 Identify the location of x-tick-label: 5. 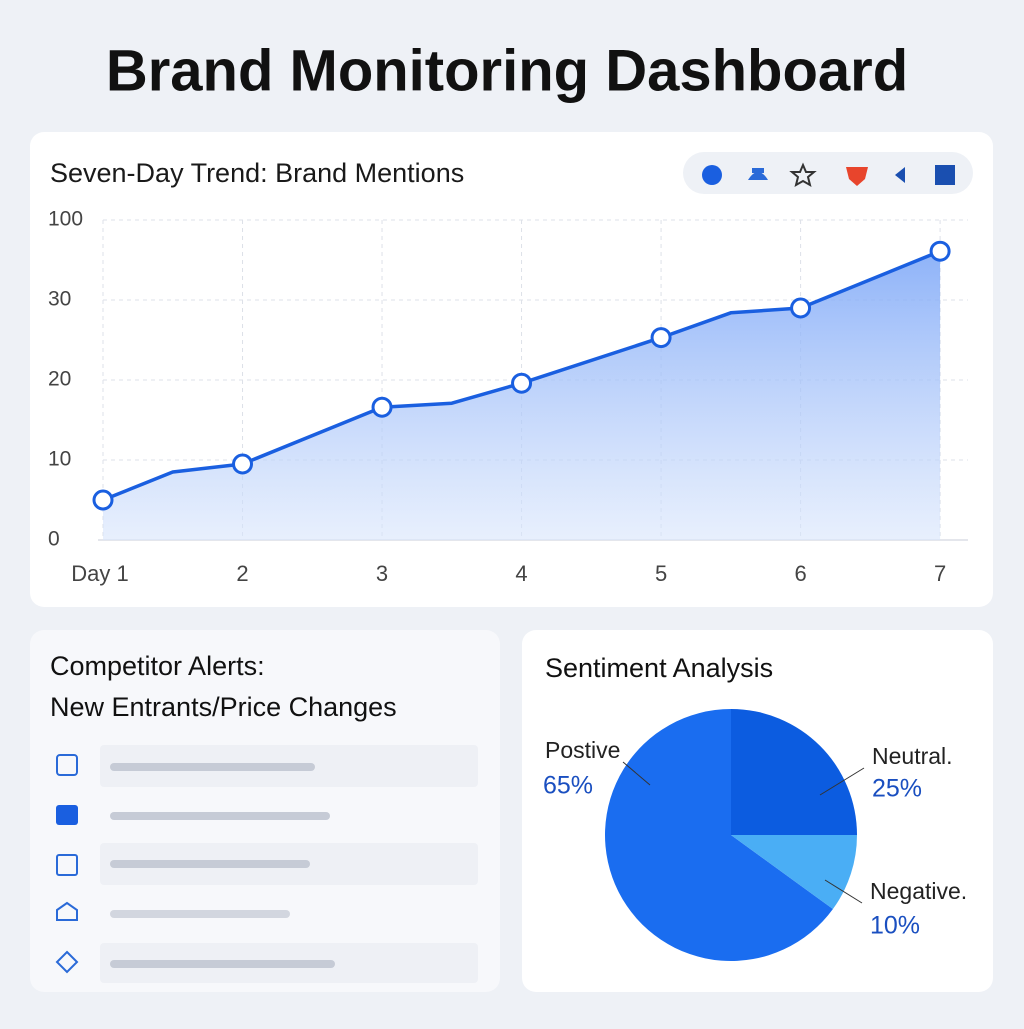
(661, 573).